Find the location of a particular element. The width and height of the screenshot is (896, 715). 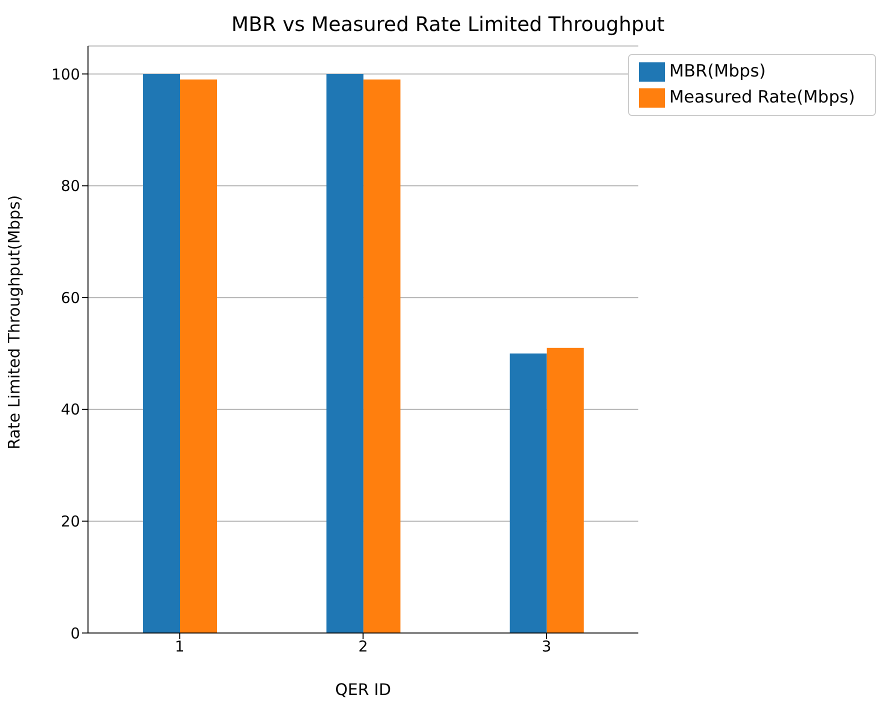

legend-label: Measured Rate(Mbps) is located at coordinates (762, 98).